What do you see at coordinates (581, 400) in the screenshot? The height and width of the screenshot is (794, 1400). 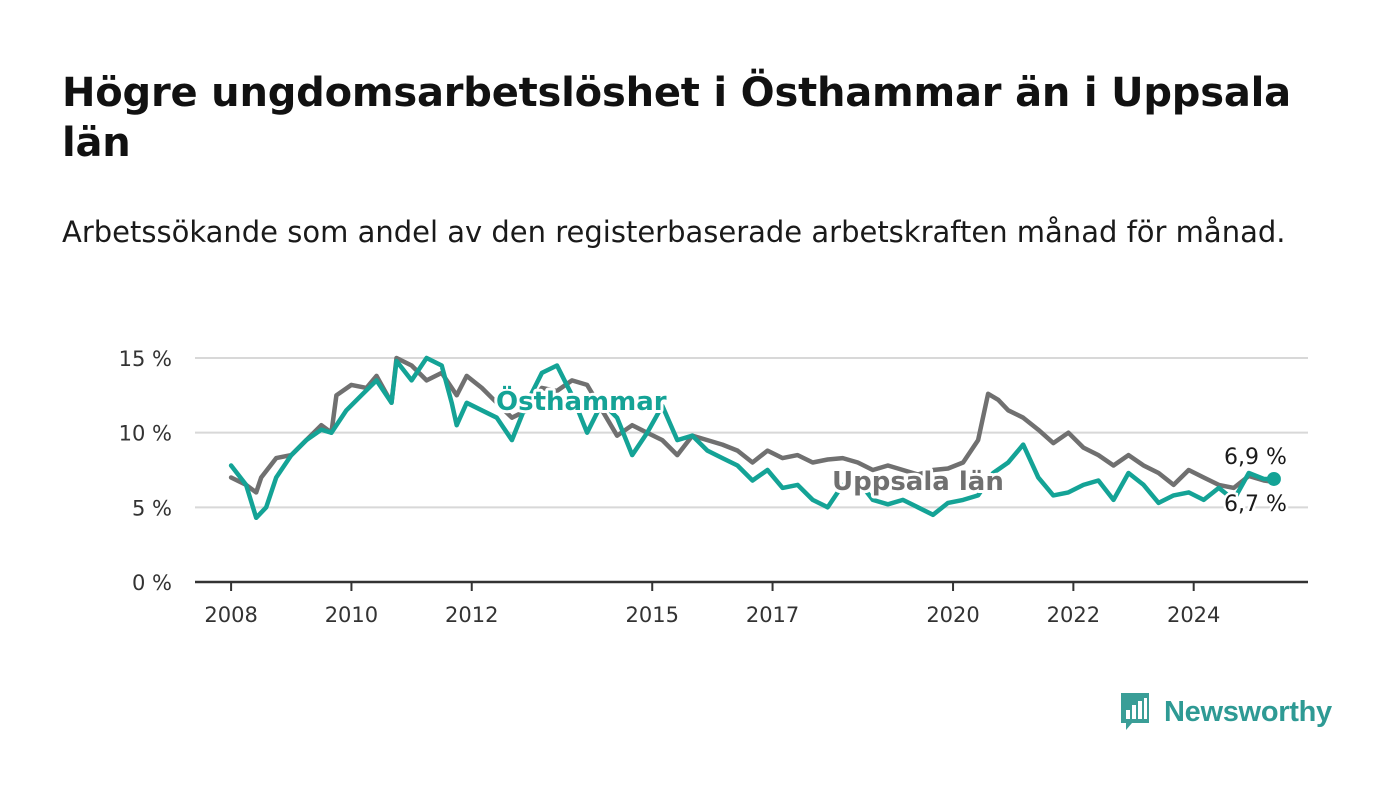 I see `osthammar-line-label: Östhammar` at bounding box center [581, 400].